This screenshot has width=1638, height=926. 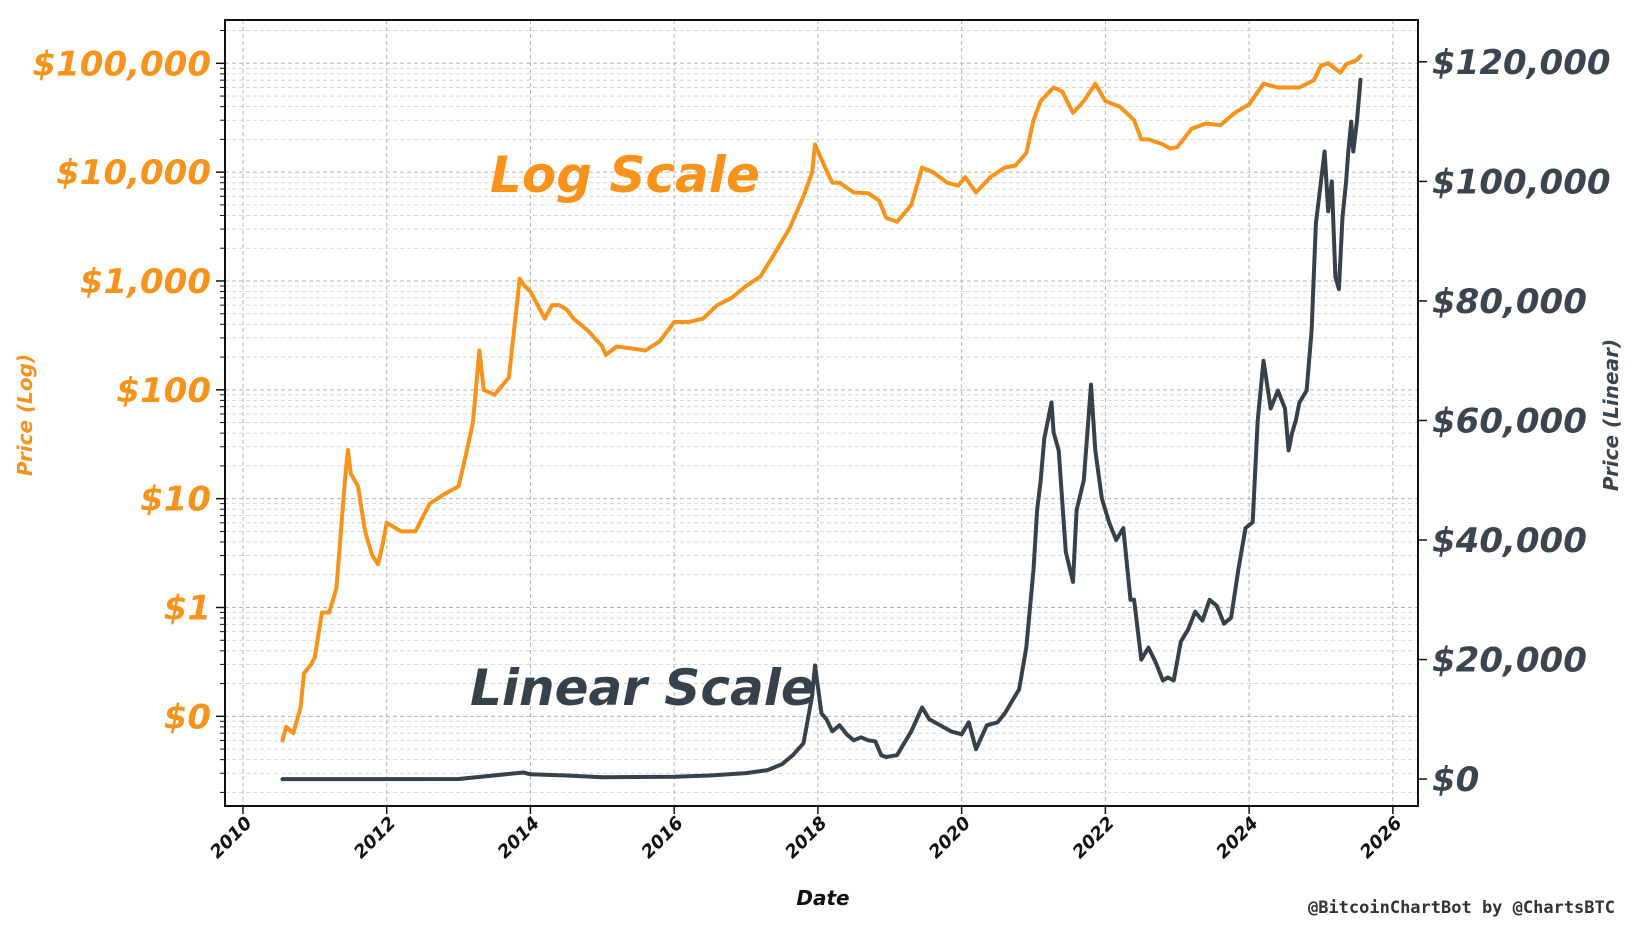 I want to click on left-tick-label: $1,000, so click(x=145, y=282).